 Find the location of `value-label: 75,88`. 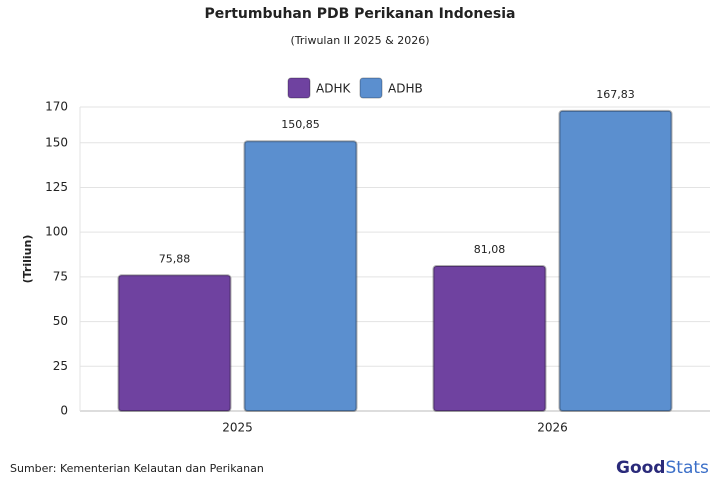

value-label: 75,88 is located at coordinates (175, 258).